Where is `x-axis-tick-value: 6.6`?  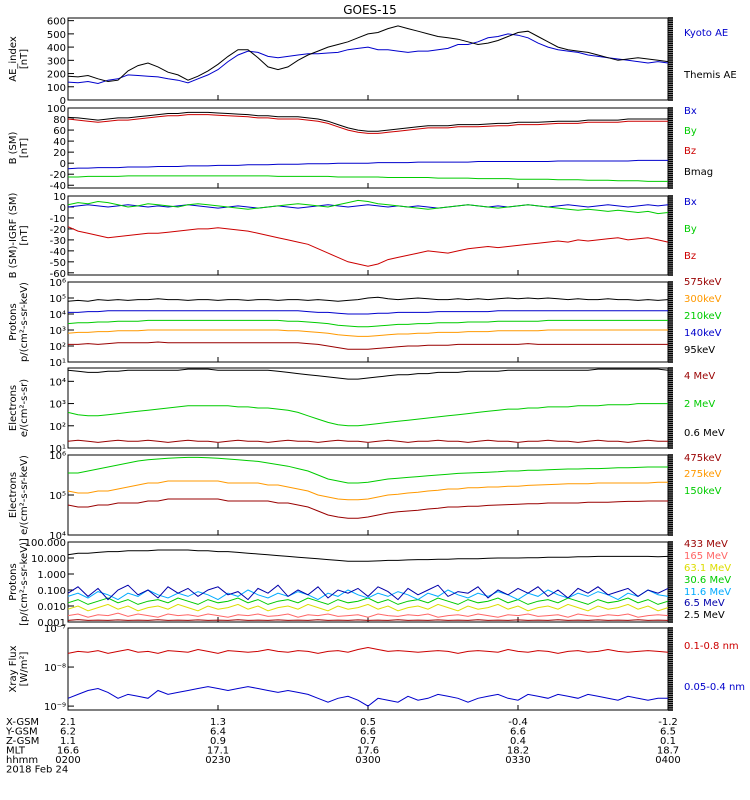 x-axis-tick-value: 6.6 is located at coordinates (518, 732).